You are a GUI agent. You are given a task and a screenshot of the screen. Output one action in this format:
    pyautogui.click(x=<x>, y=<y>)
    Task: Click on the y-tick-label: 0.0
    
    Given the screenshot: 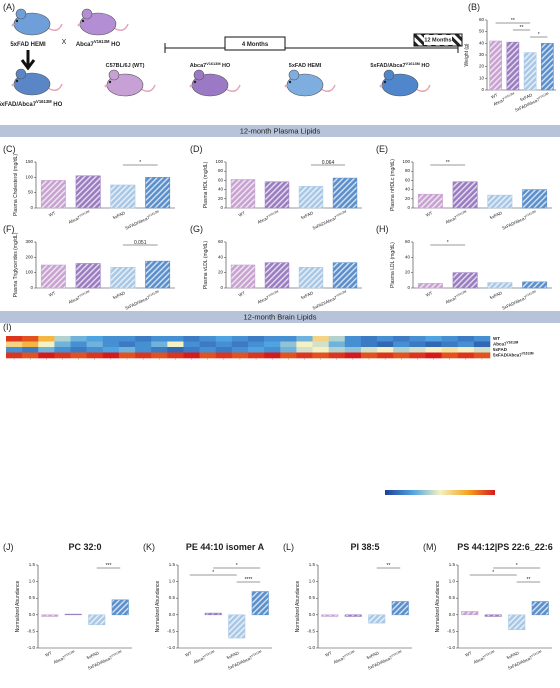 What is the action you would take?
    pyautogui.click(x=312, y=614)
    